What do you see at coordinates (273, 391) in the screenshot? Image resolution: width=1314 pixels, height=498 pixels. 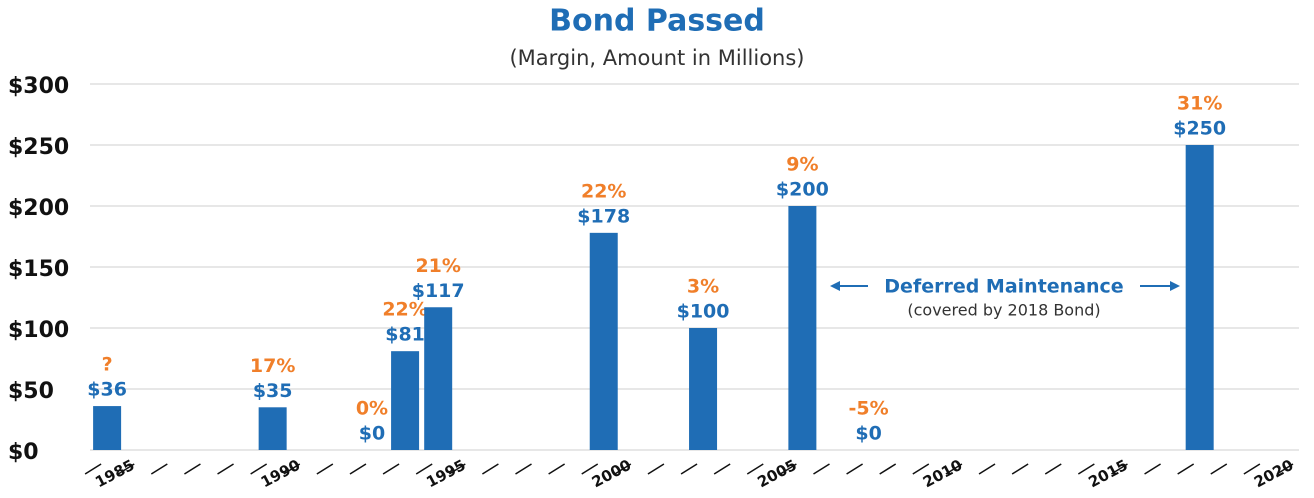 I see `value-label: $35` at bounding box center [273, 391].